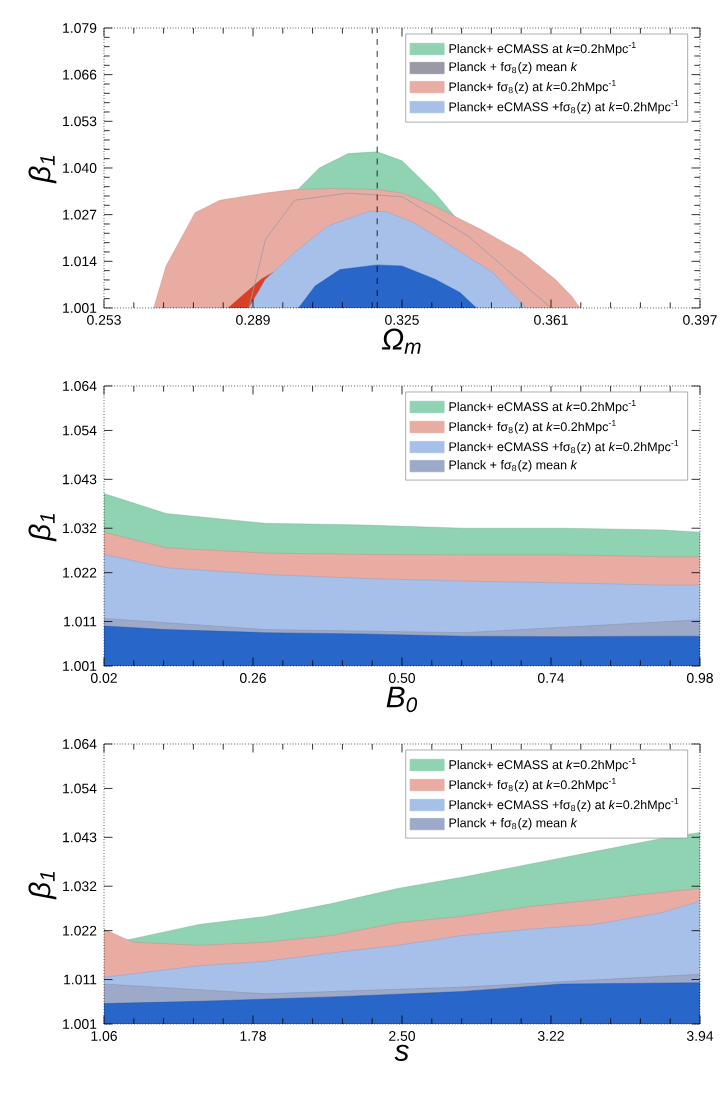  Describe the element at coordinates (401, 1052) in the screenshot. I see `x-axis-title: s` at that location.